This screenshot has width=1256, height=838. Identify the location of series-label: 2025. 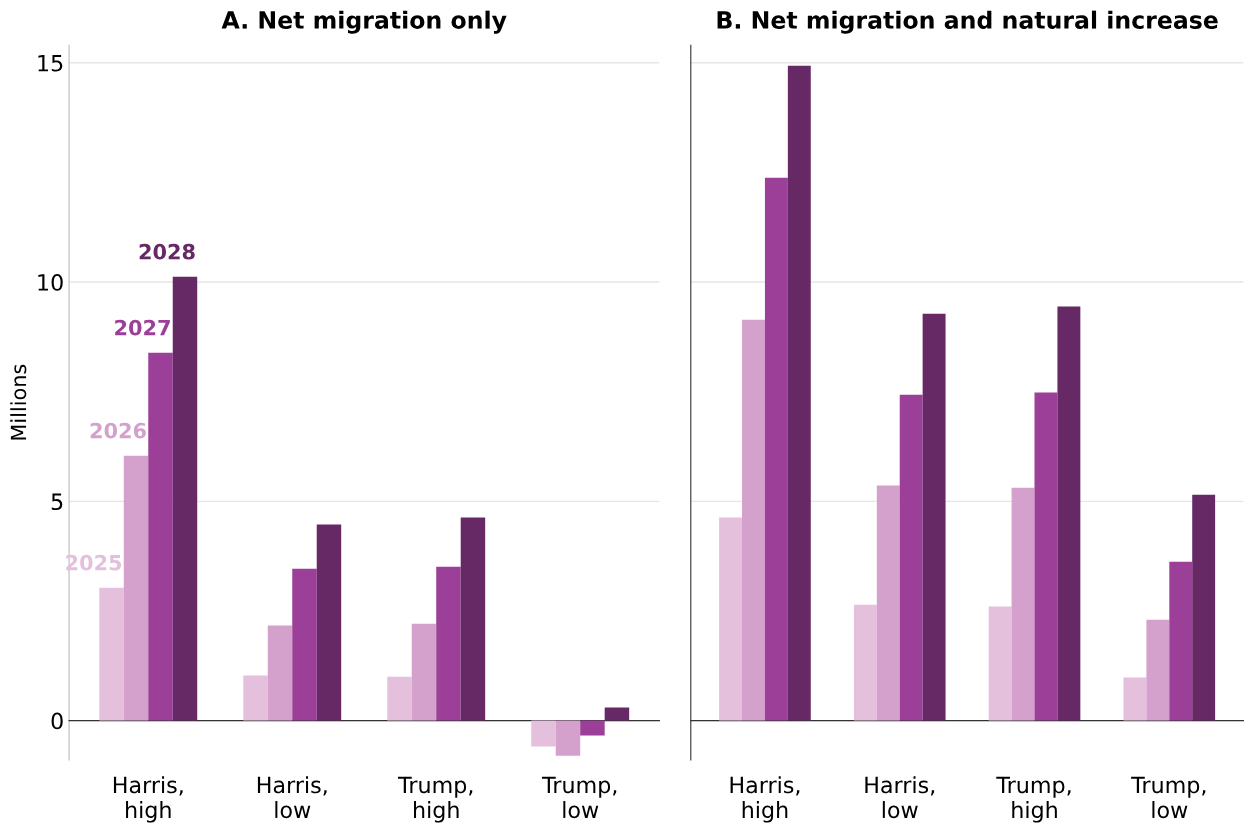
(94, 562).